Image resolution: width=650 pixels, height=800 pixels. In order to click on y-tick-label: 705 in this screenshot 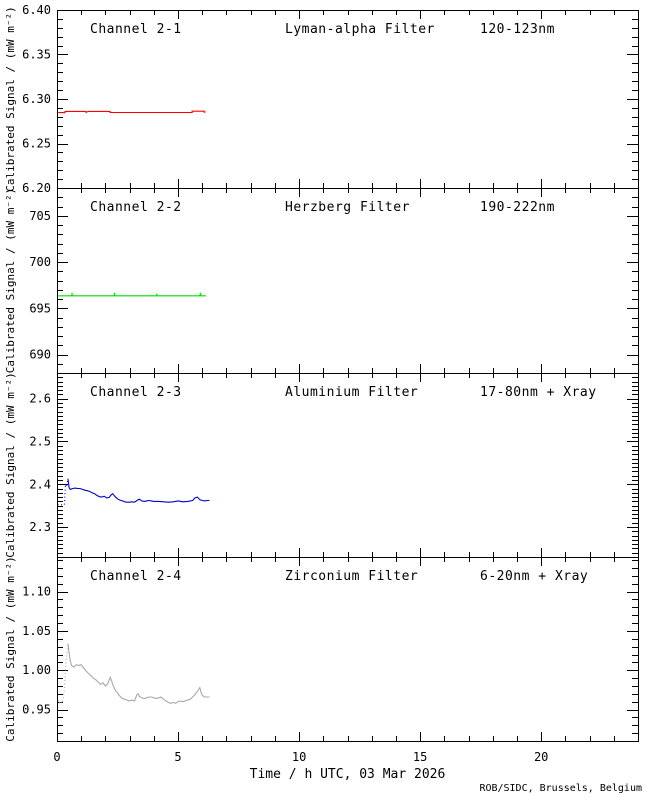, I will do `click(40, 216)`.